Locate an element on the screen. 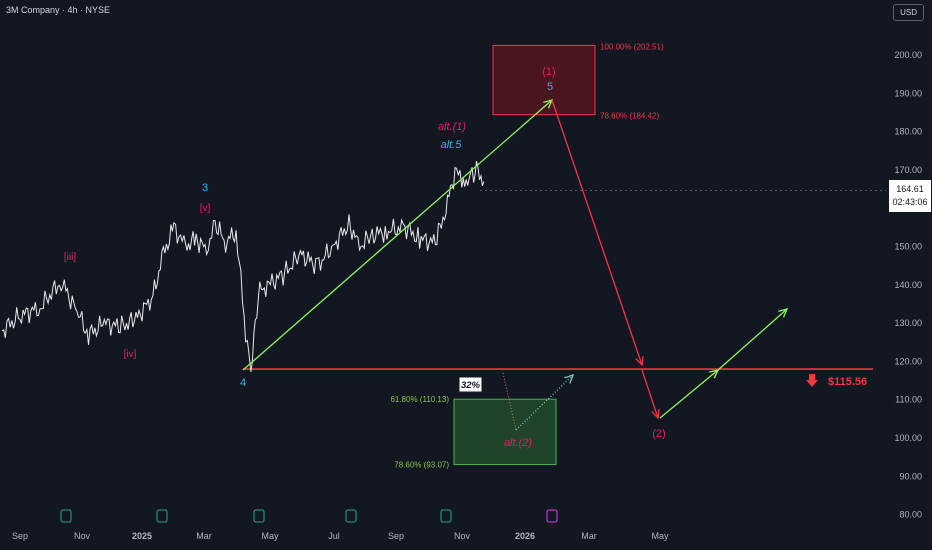 The image size is (932, 550). wave-label: (2) is located at coordinates (658, 434).